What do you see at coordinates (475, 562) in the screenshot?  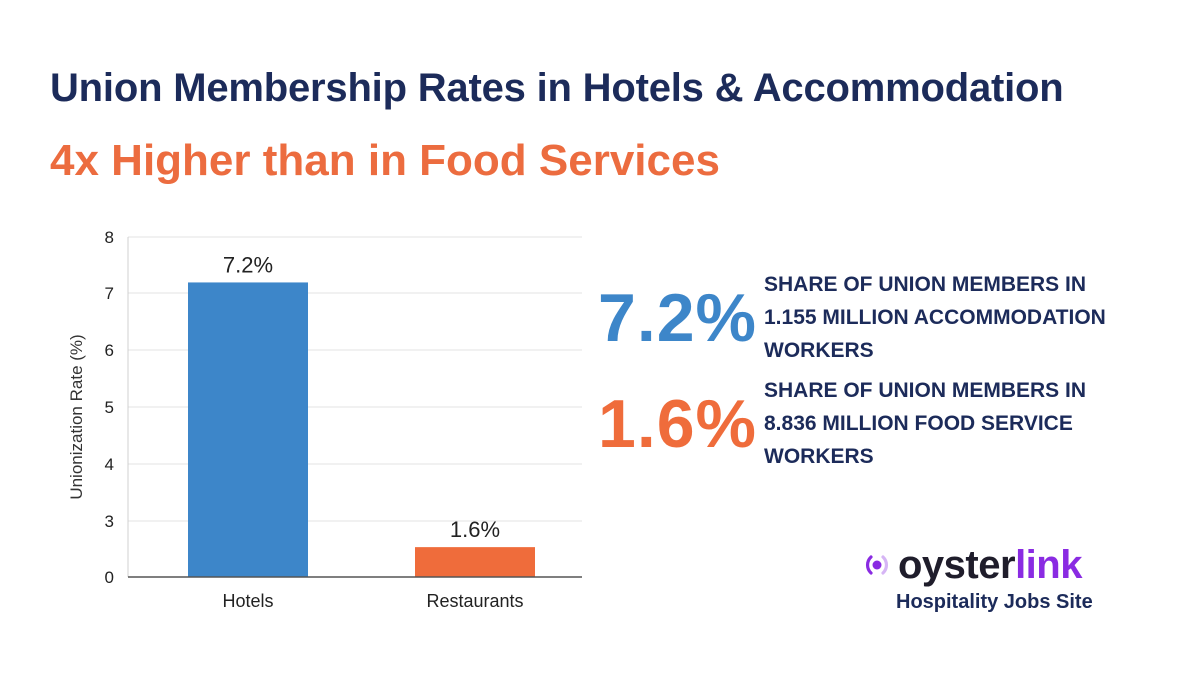 I see `bar-restaurants` at bounding box center [475, 562].